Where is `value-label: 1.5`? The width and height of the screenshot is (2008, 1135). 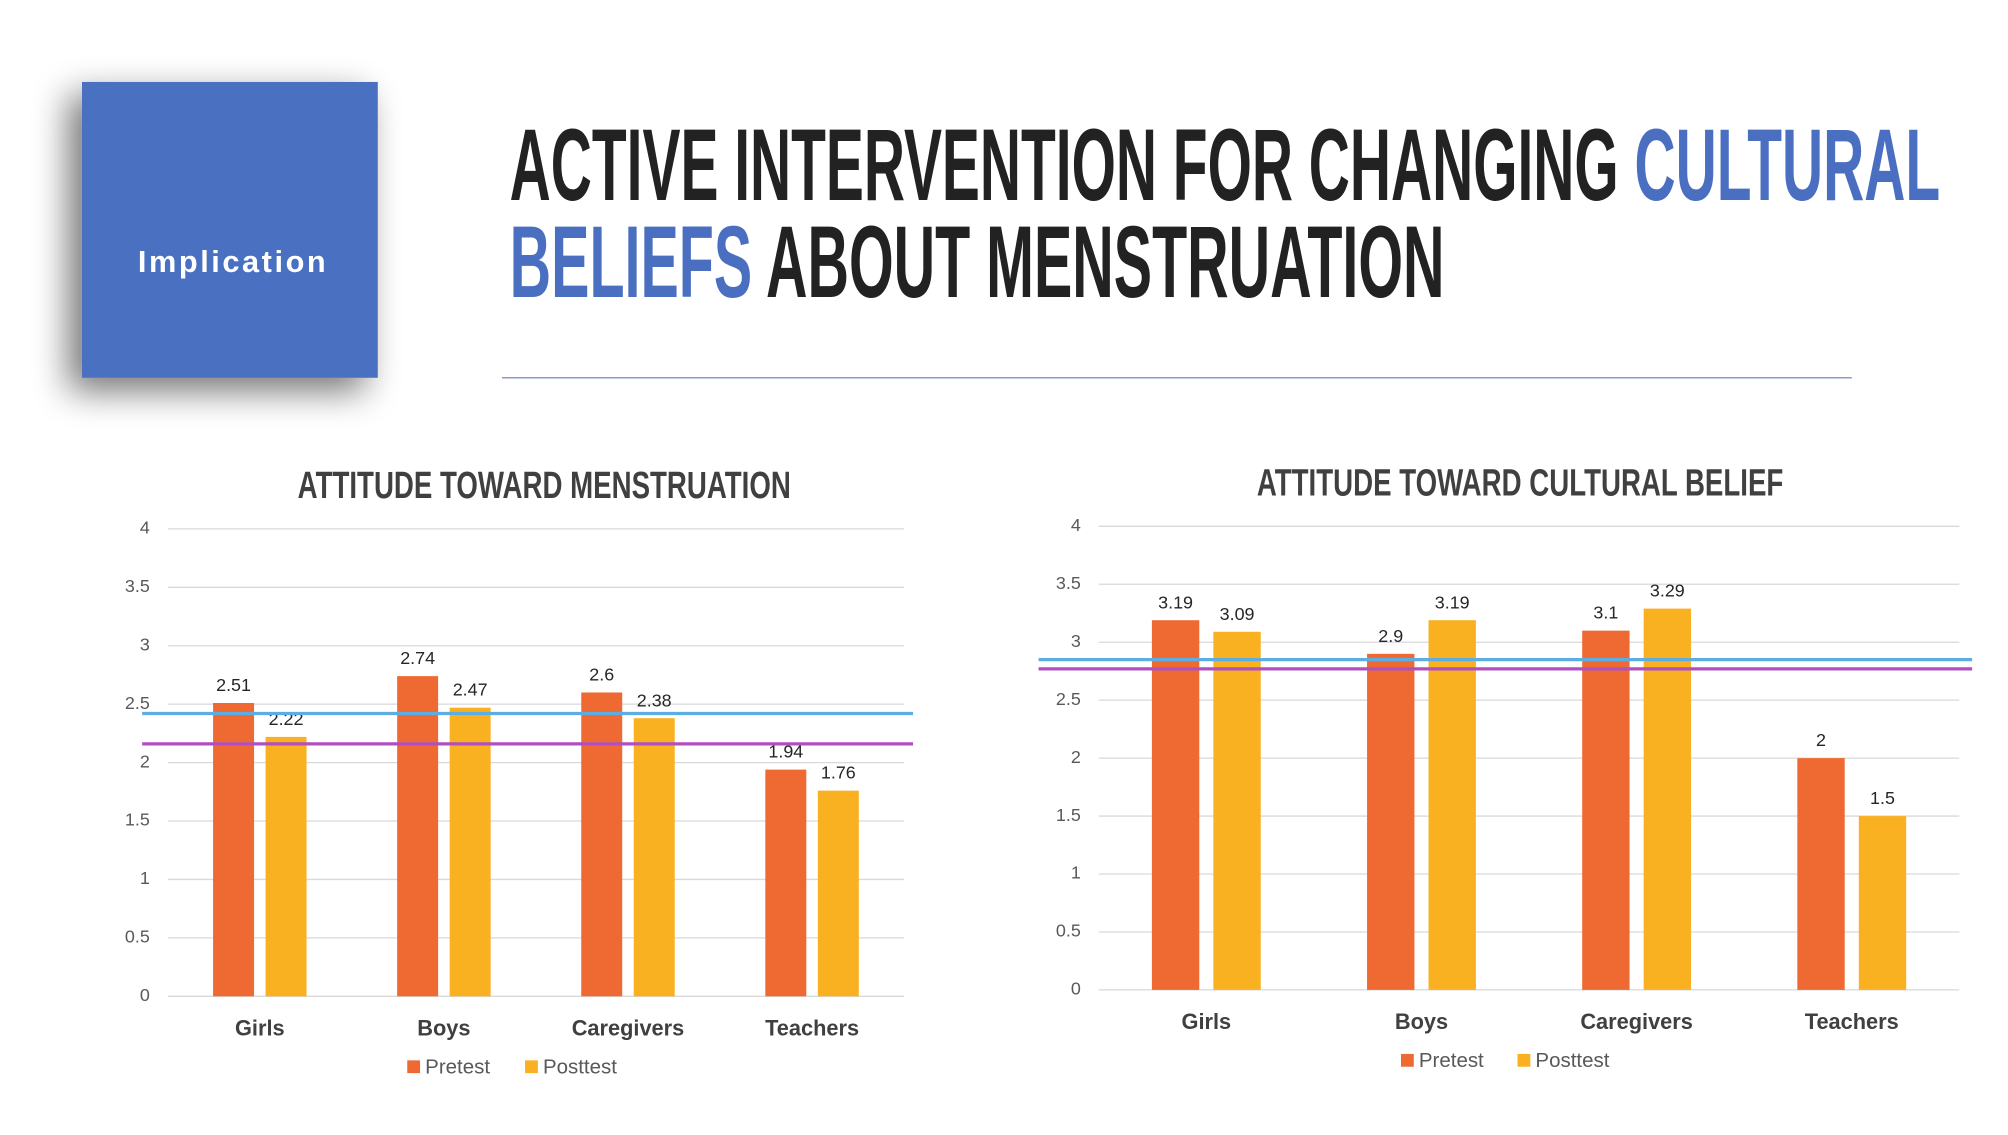
value-label: 1.5 is located at coordinates (1882, 798).